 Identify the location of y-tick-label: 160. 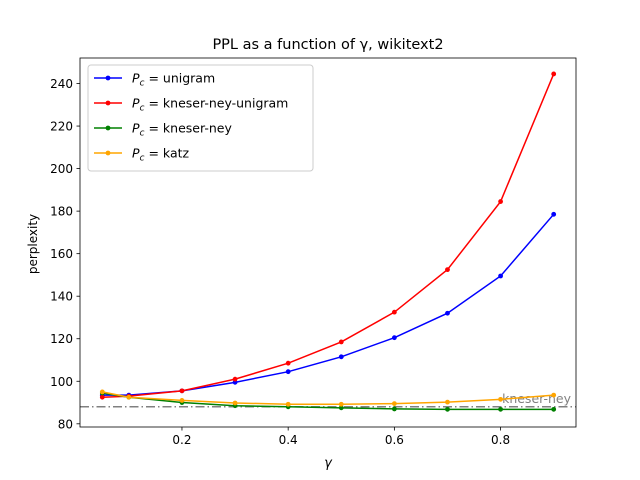
(61, 254).